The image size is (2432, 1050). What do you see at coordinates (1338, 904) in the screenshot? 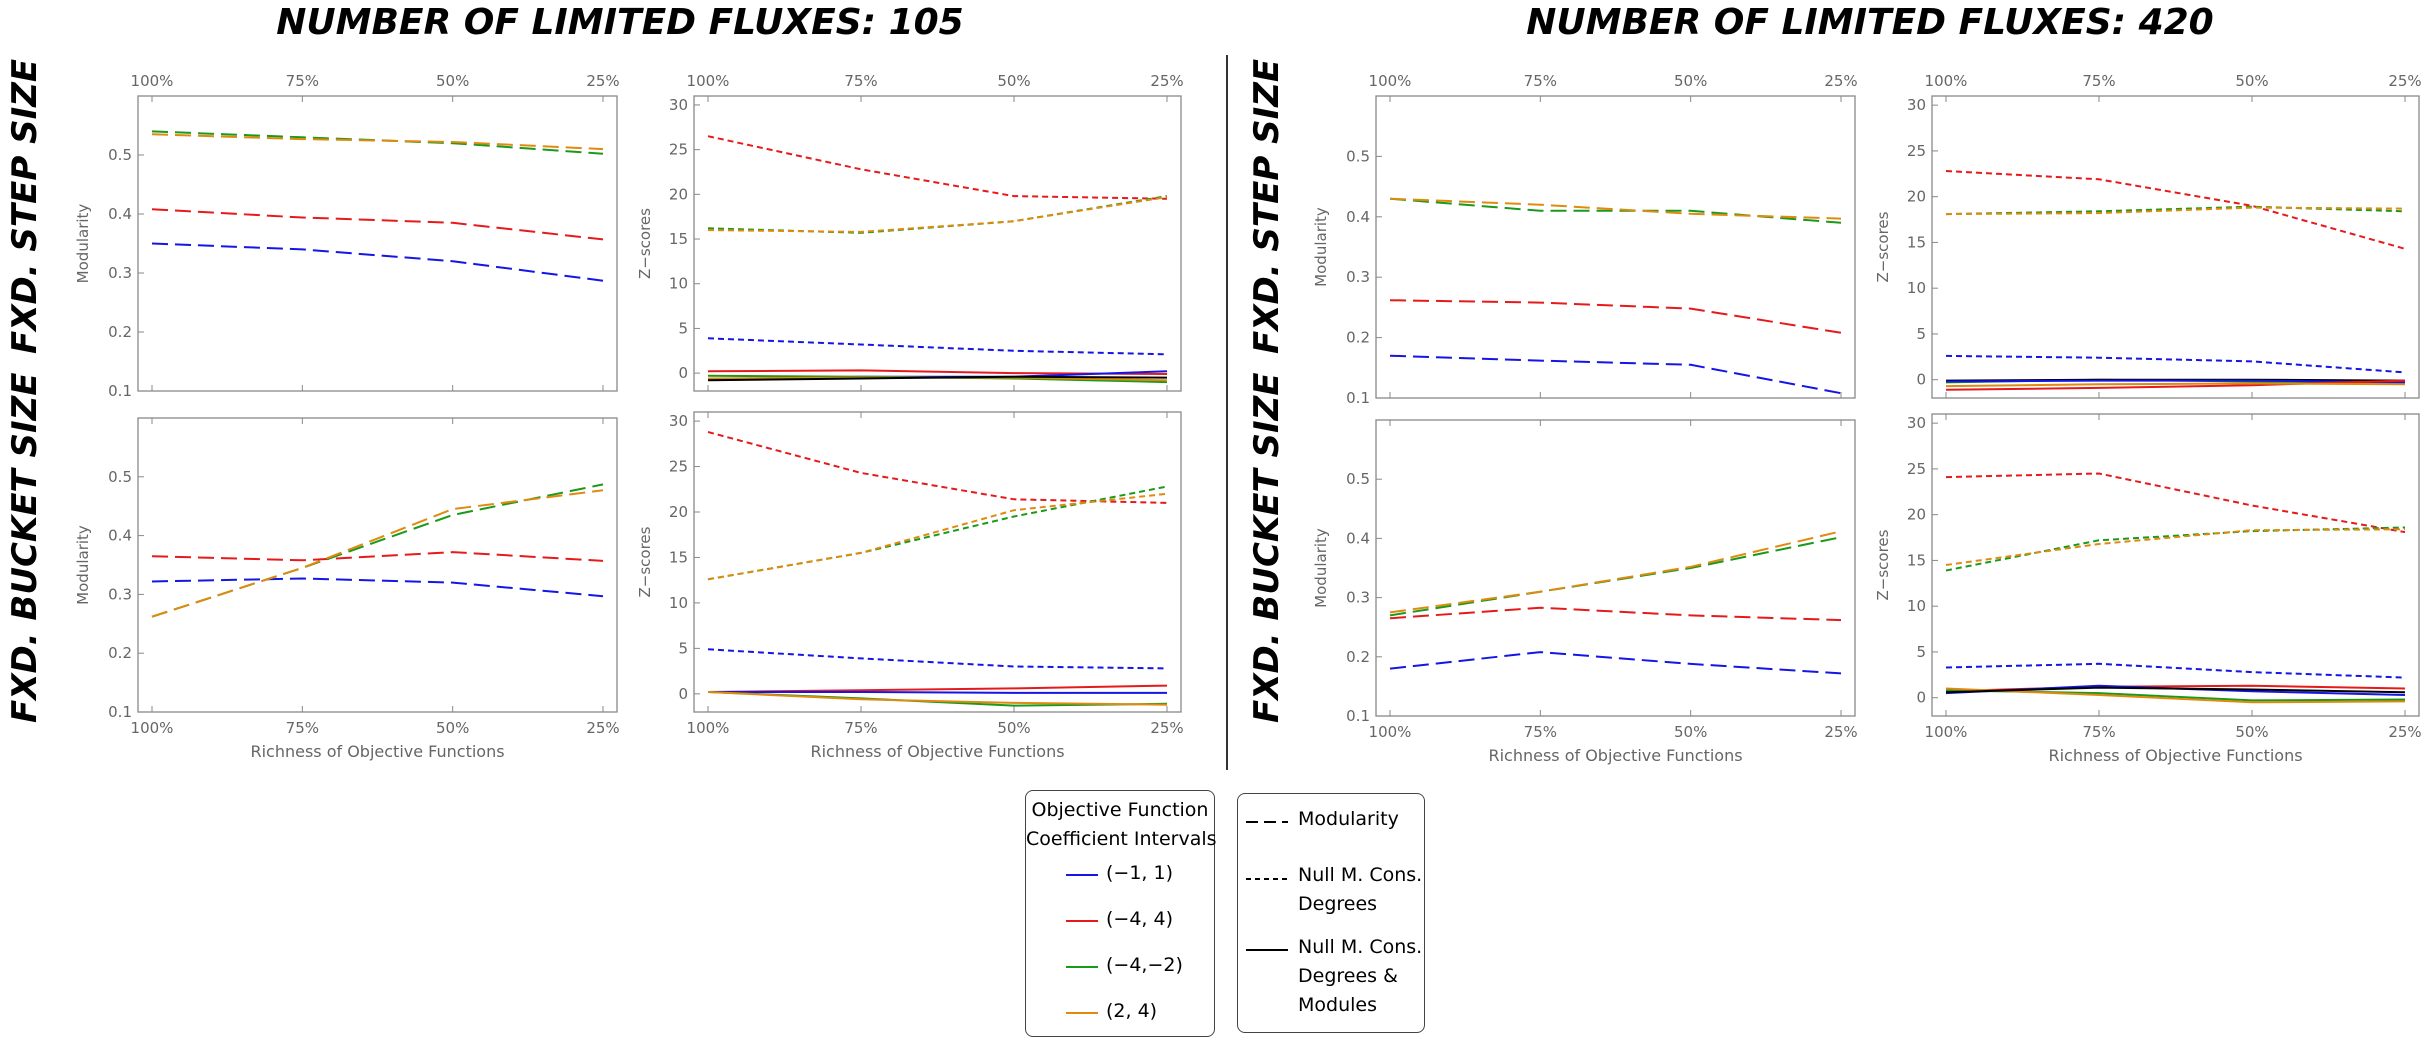
I see `legend-style-label: Degrees` at bounding box center [1338, 904].